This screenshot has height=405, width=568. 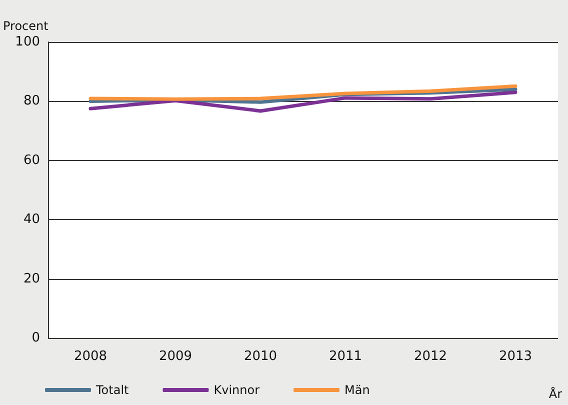 What do you see at coordinates (237, 390) in the screenshot?
I see `legend-label: Kvinnor` at bounding box center [237, 390].